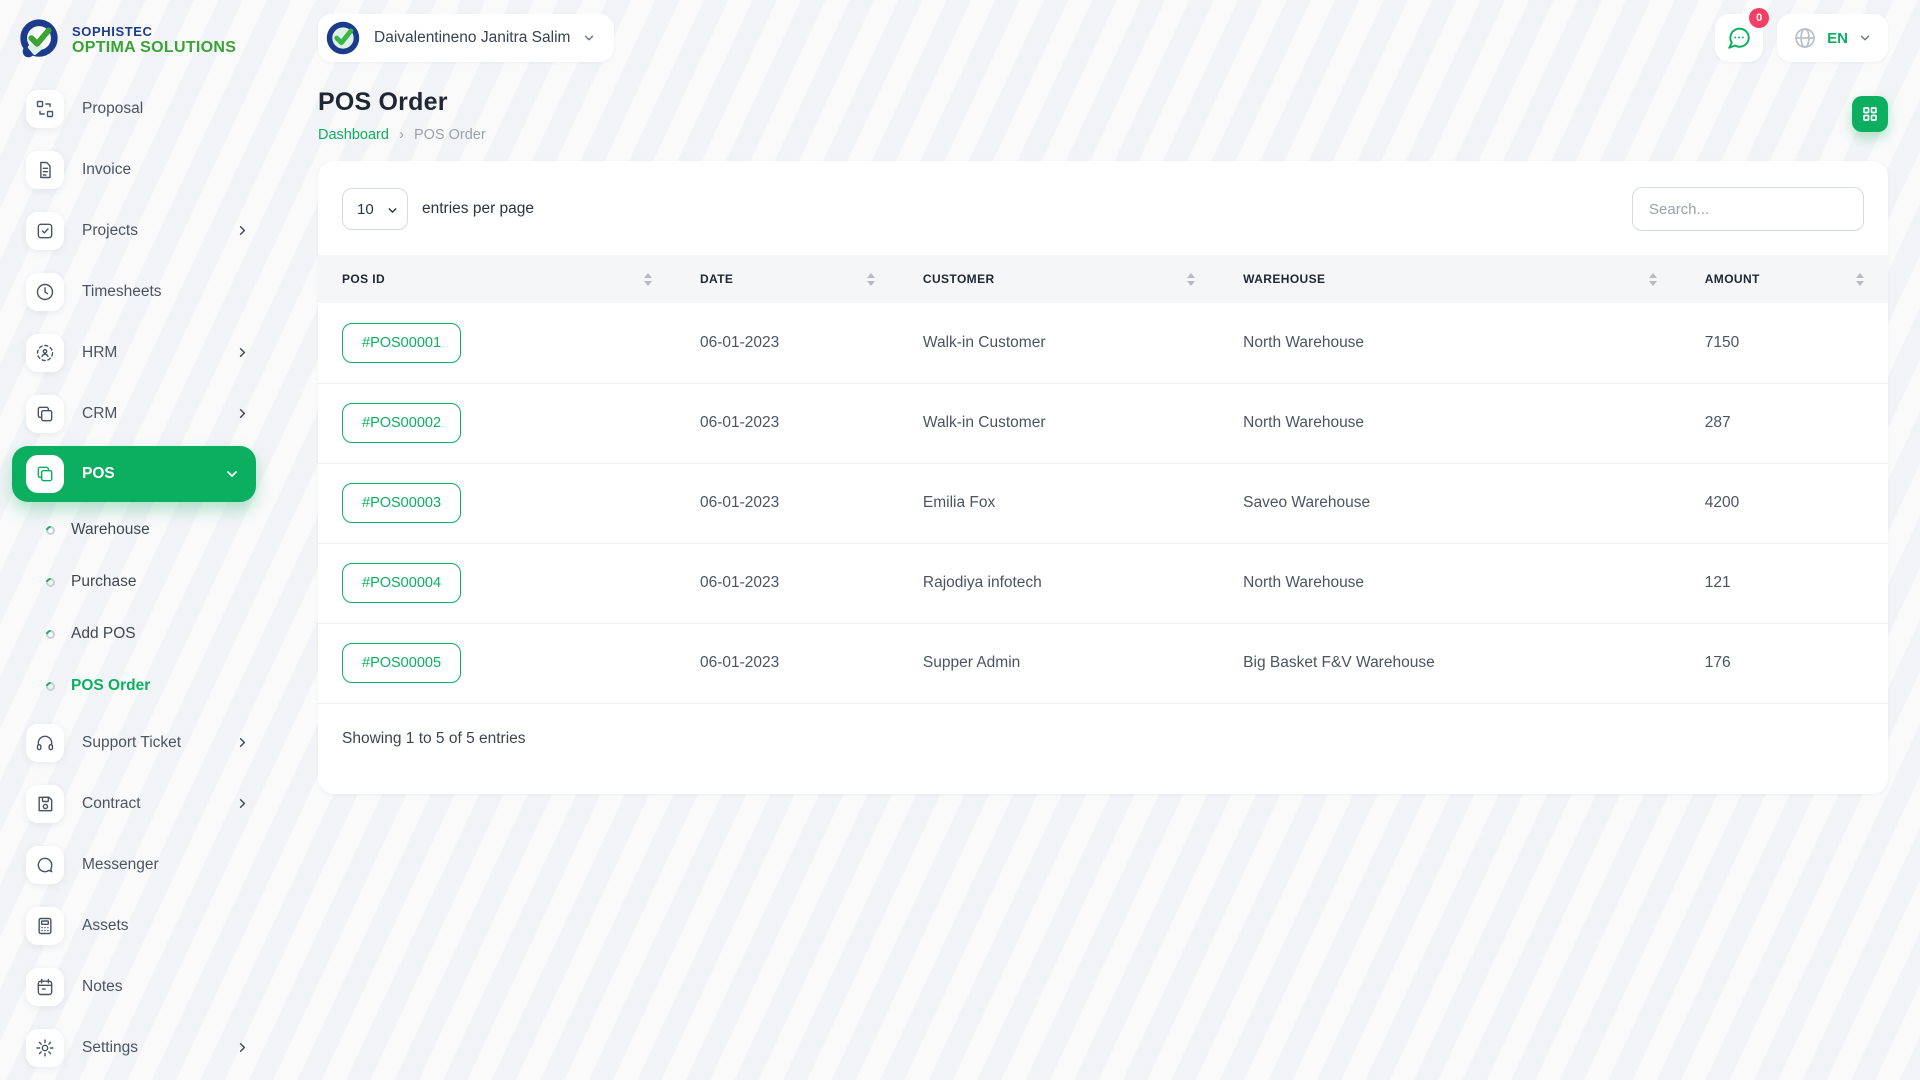  I want to click on table-header-row: POS ID DATE CUSTOMER WAREHOUSE AMOUNT, so click(1103, 279).